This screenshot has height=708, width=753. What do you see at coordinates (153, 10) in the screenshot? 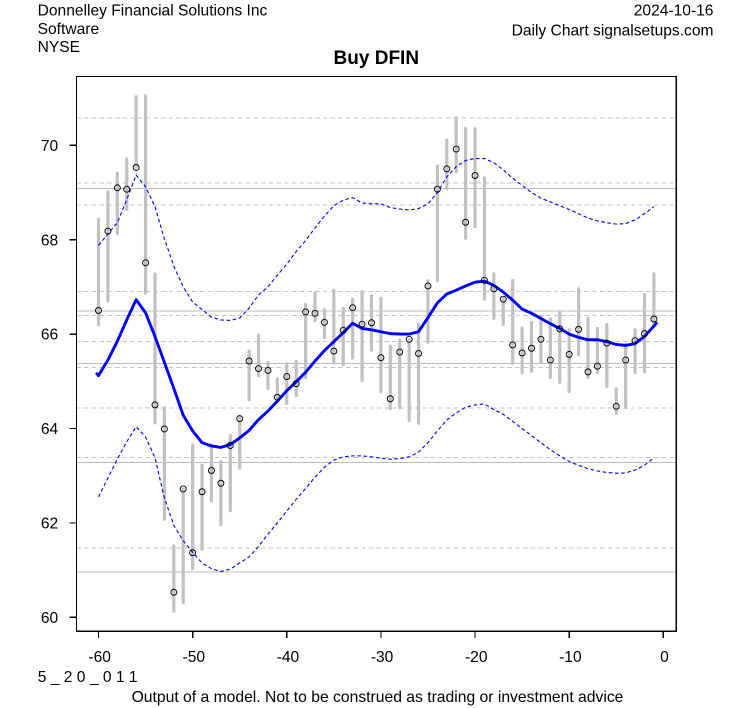
I see `svg-text:Donnelley Financial Solutions: Donnelley Financial Solutions Inc` at bounding box center [153, 10].